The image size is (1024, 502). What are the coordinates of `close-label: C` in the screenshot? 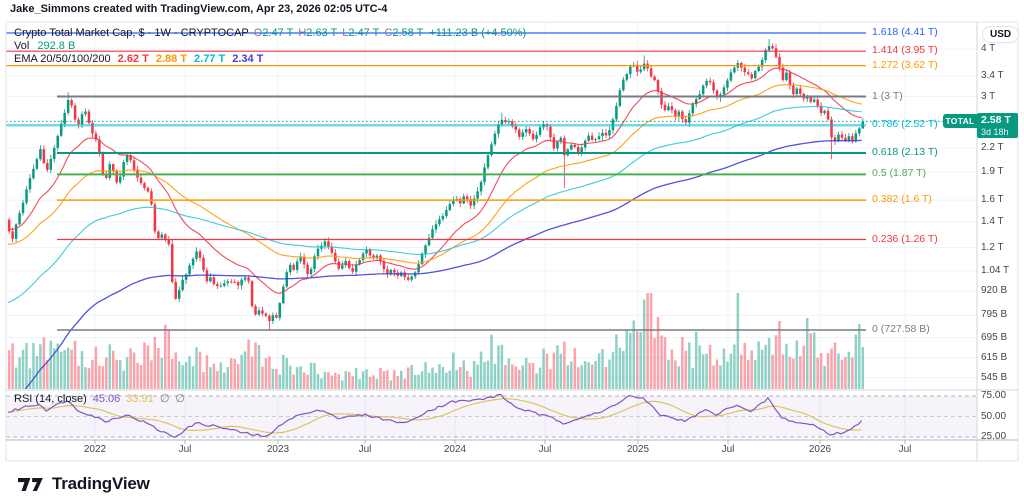 It's located at (388, 33).